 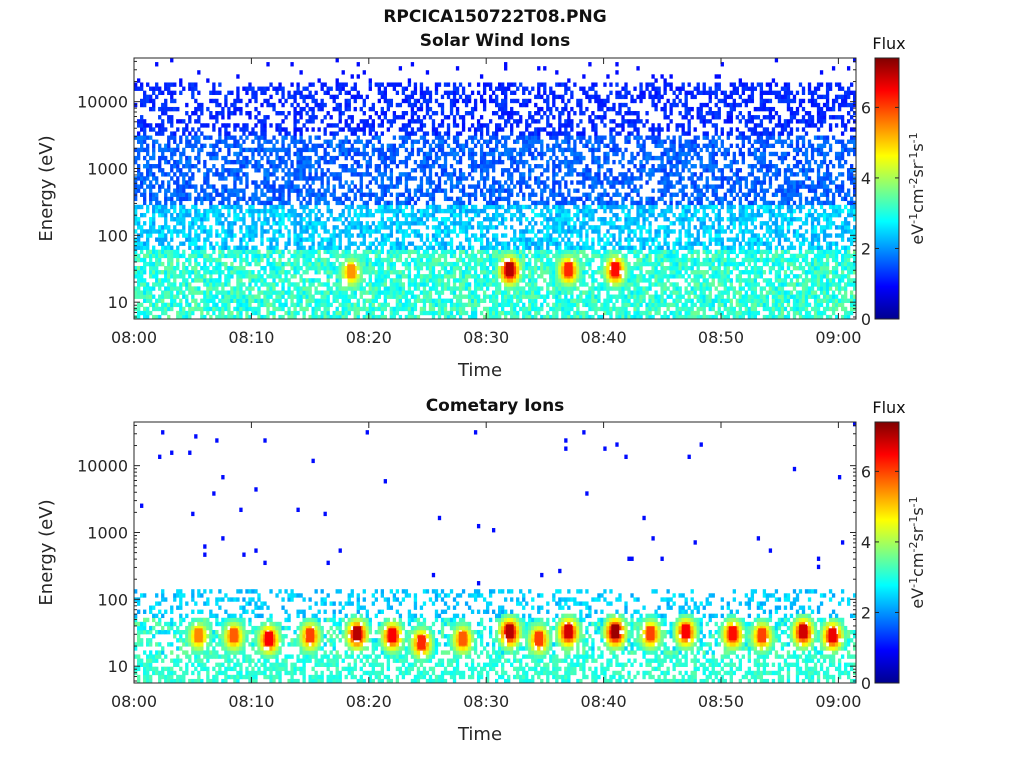 What do you see at coordinates (251, 701) in the screenshot?
I see `x-tick-label-cometary-1: 08:10` at bounding box center [251, 701].